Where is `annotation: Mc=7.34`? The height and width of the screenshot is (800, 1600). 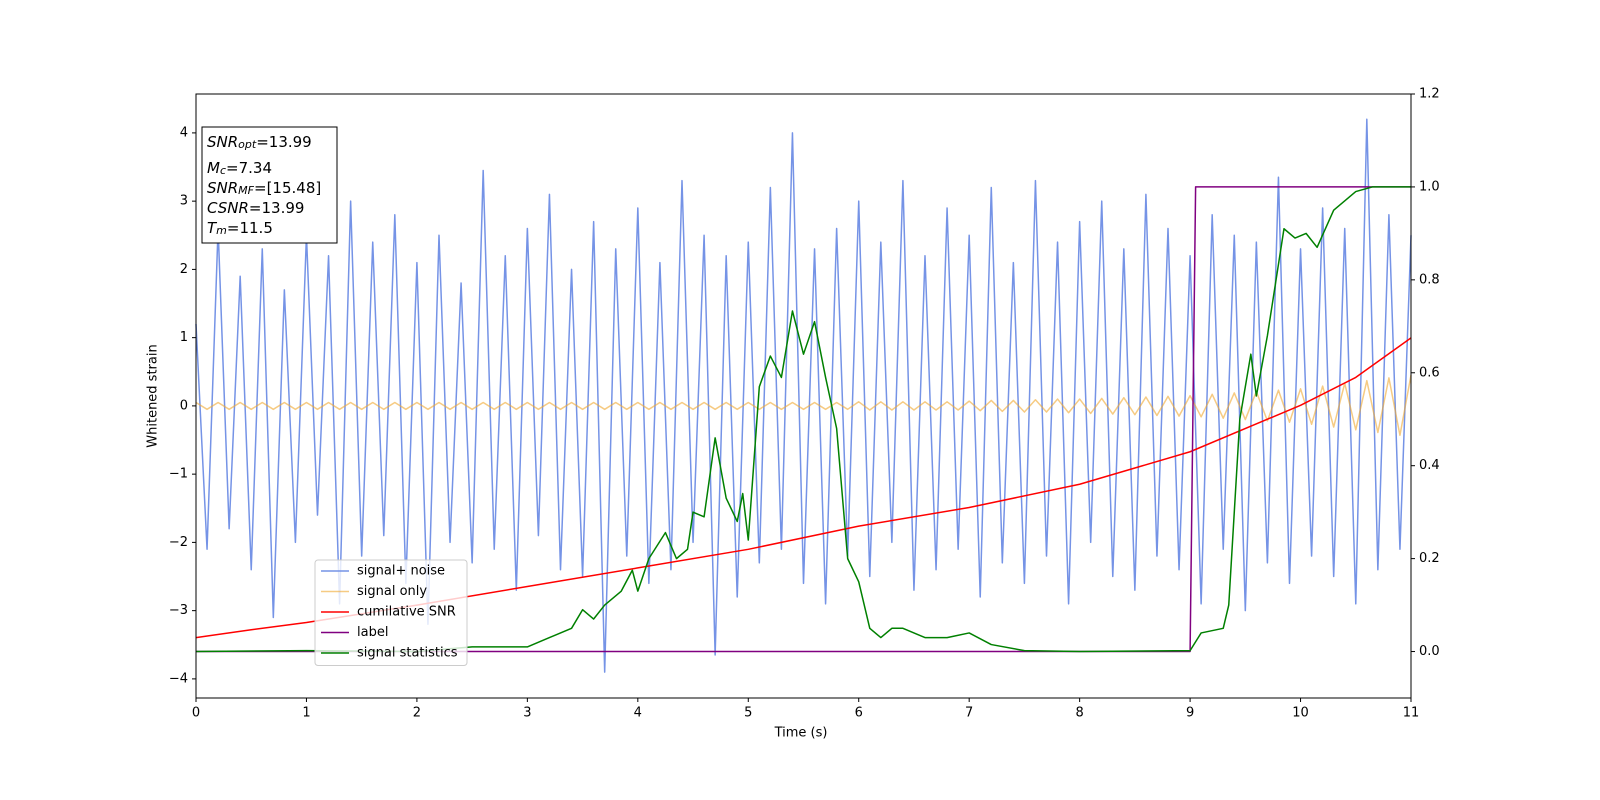
annotation: Mc=7.34 is located at coordinates (239, 168).